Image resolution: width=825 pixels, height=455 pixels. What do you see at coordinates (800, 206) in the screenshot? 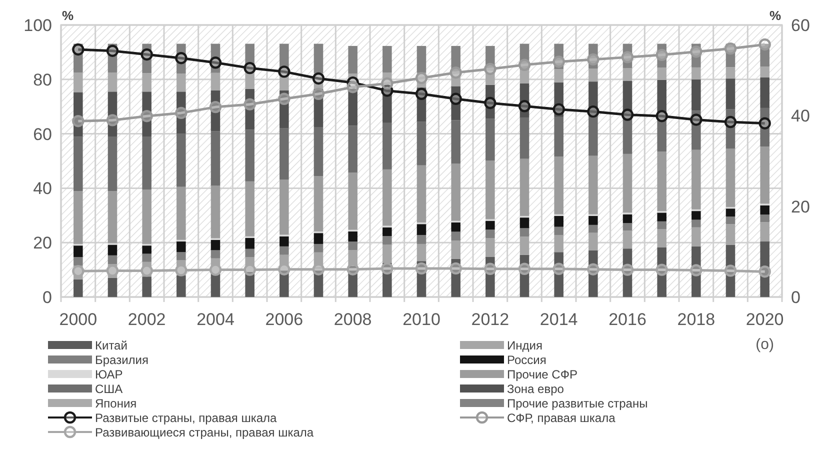
I see `y2-tick-label: 20` at bounding box center [800, 206].